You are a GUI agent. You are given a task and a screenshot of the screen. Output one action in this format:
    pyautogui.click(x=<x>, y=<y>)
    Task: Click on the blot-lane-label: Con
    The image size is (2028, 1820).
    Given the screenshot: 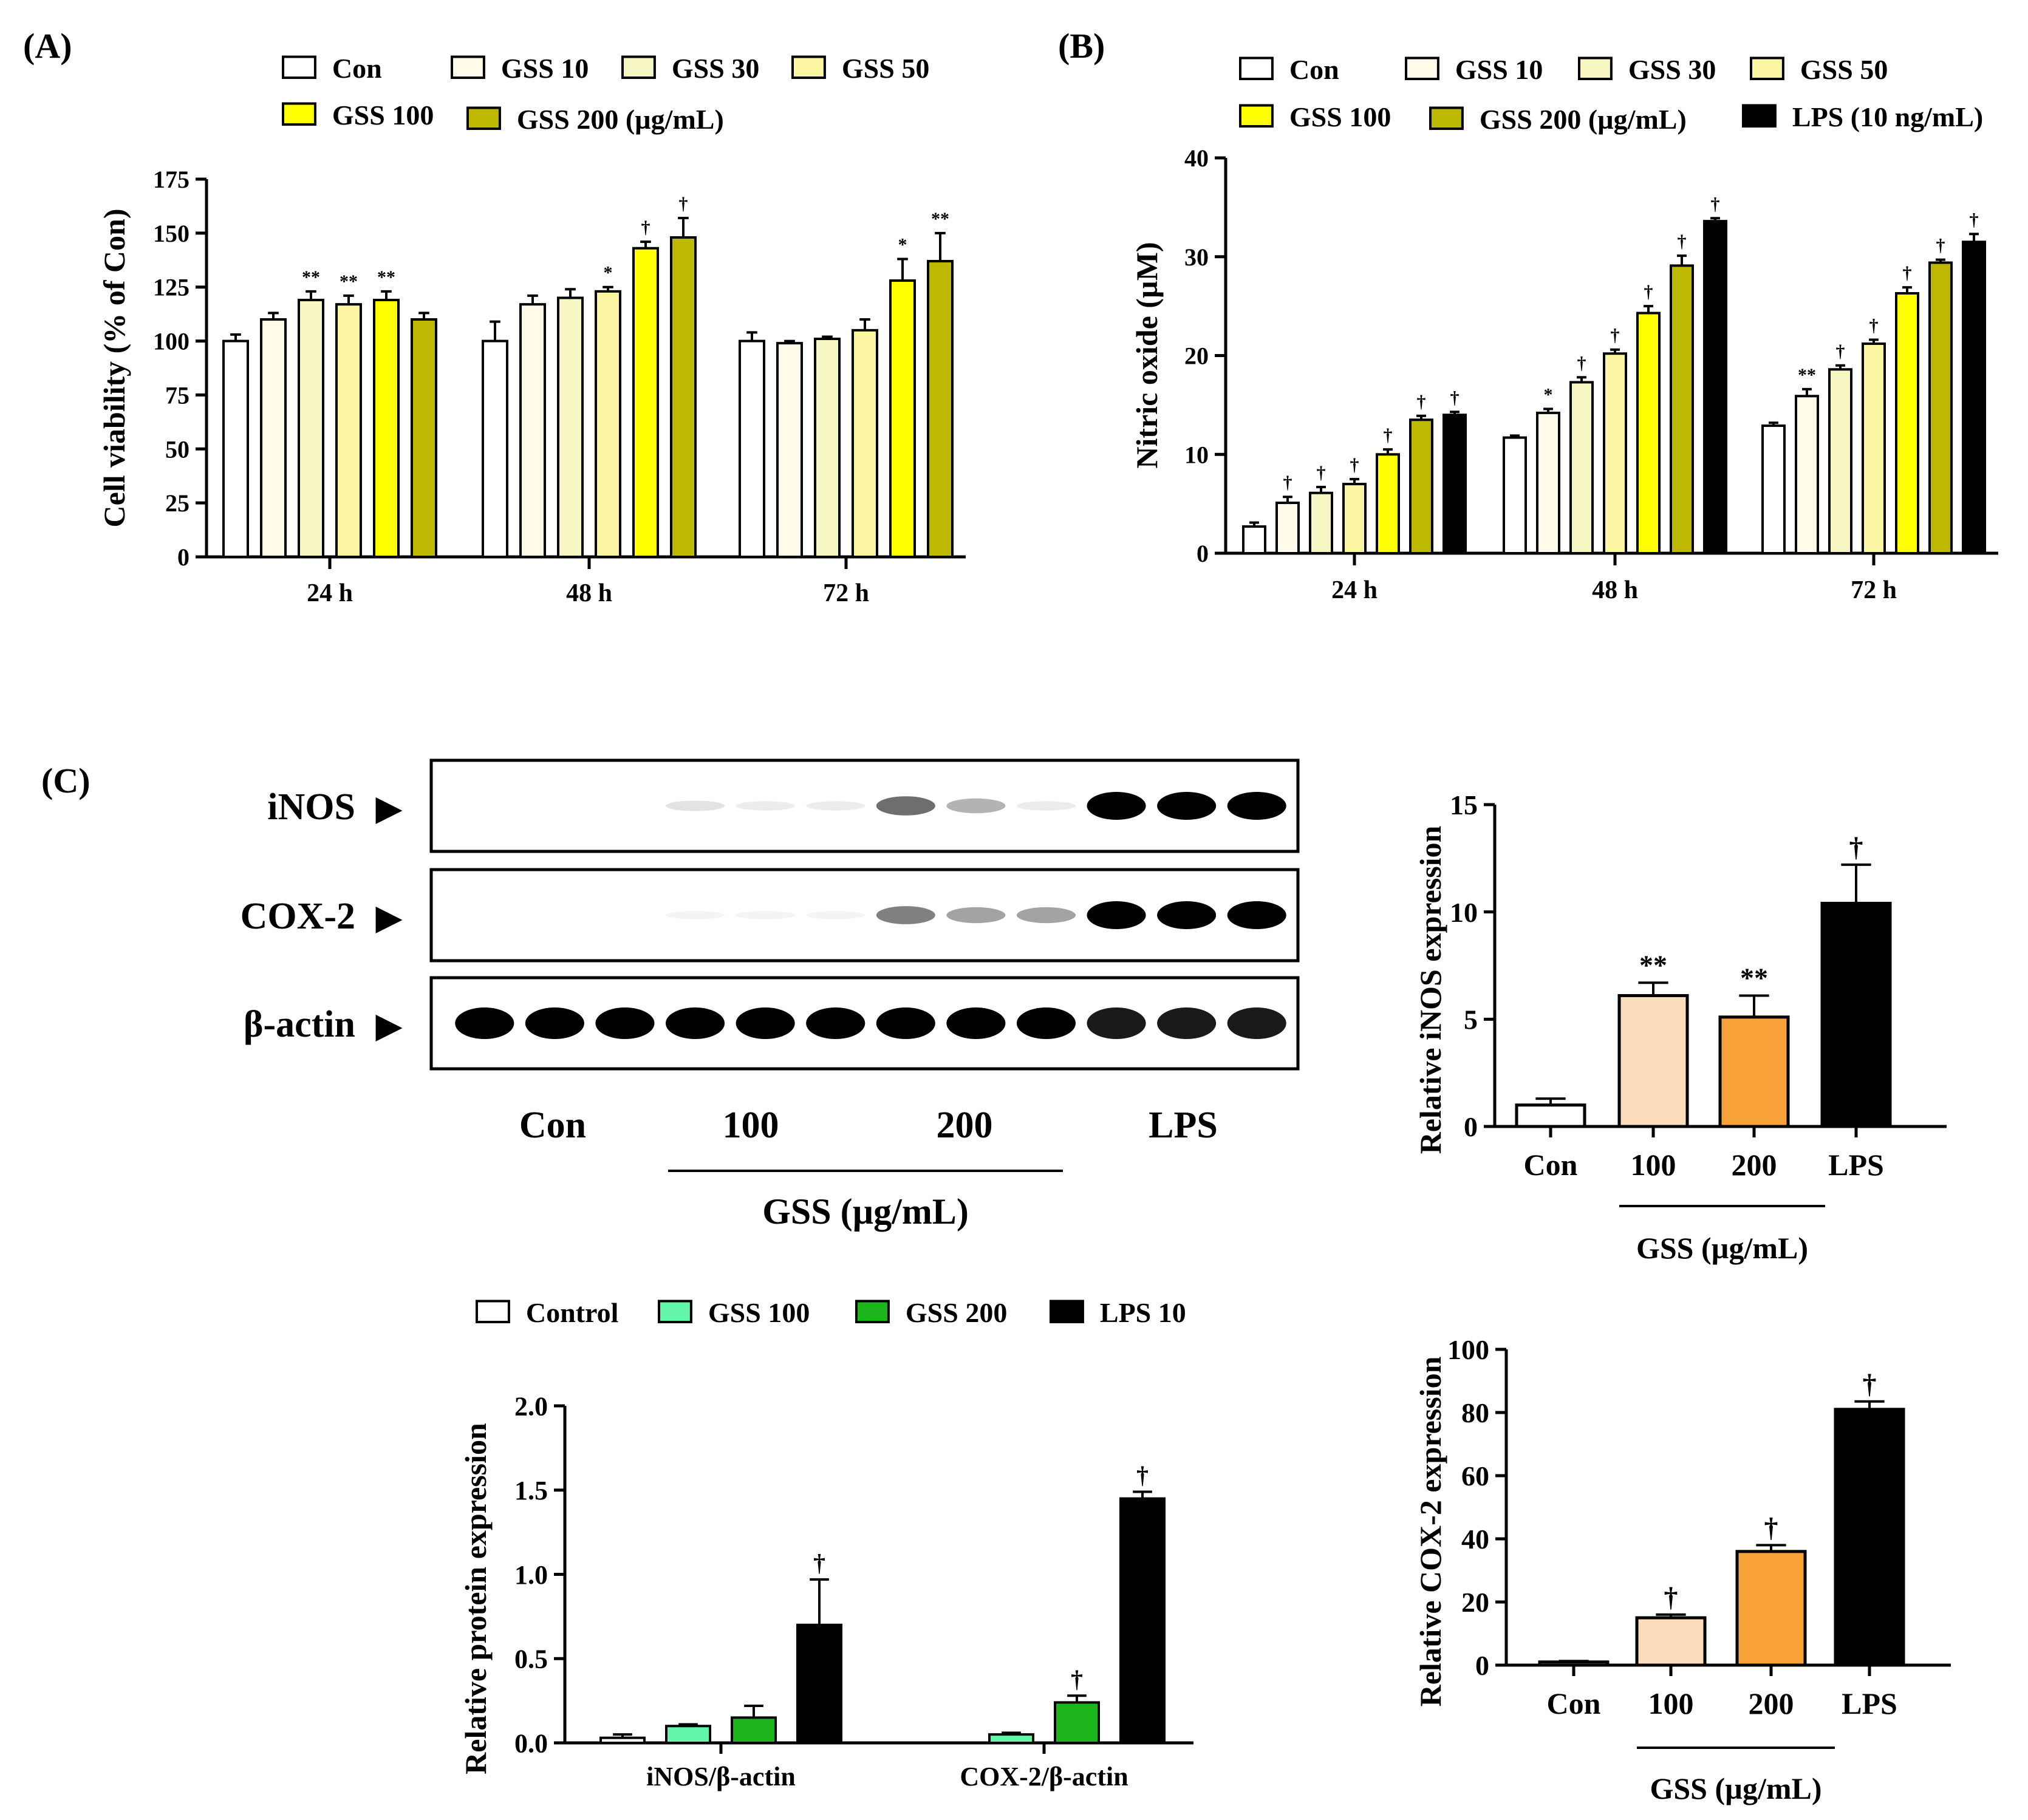 What is the action you would take?
    pyautogui.click(x=552, y=1125)
    